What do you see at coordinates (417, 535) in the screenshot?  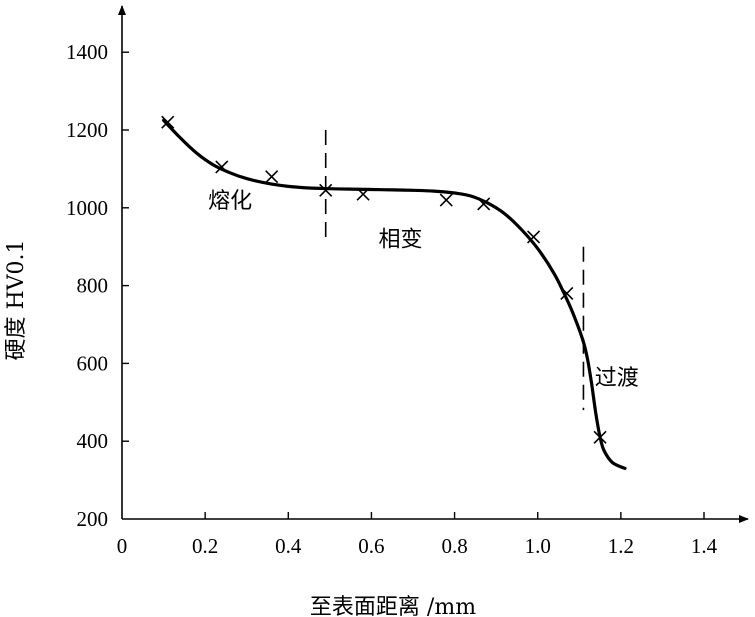 I see `x-ticks: 0 0.2 0.4 0.6 0.8 1.0 1.2 1.4` at bounding box center [417, 535].